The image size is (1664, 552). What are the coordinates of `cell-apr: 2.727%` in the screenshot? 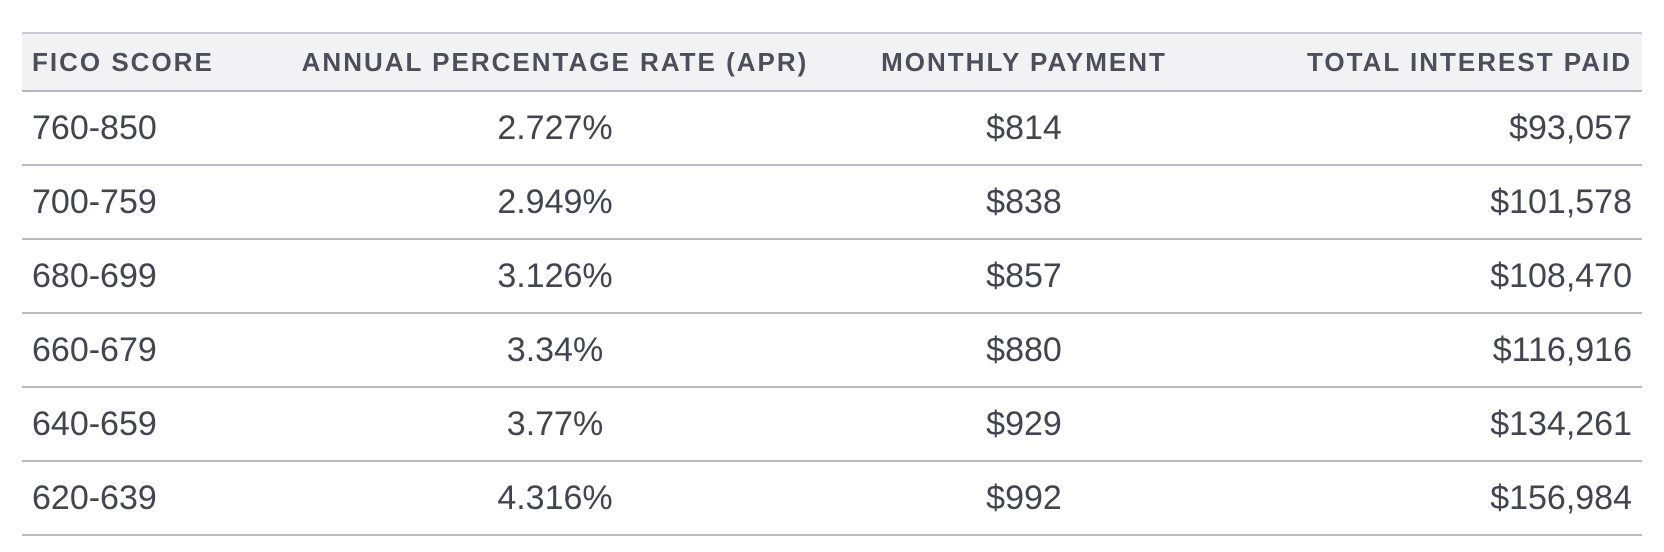 It's located at (555, 128).